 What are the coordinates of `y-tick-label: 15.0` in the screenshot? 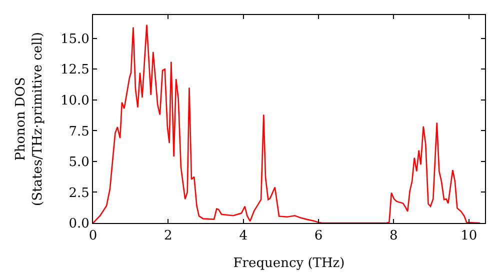 It's located at (75, 39).